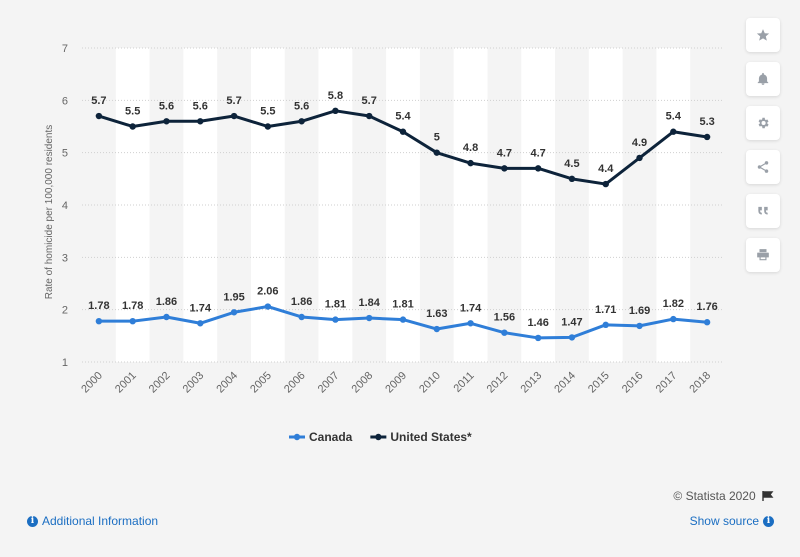 This screenshot has height=557, width=800. Describe the element at coordinates (65, 49) in the screenshot. I see `y-tick-label: 7` at that location.